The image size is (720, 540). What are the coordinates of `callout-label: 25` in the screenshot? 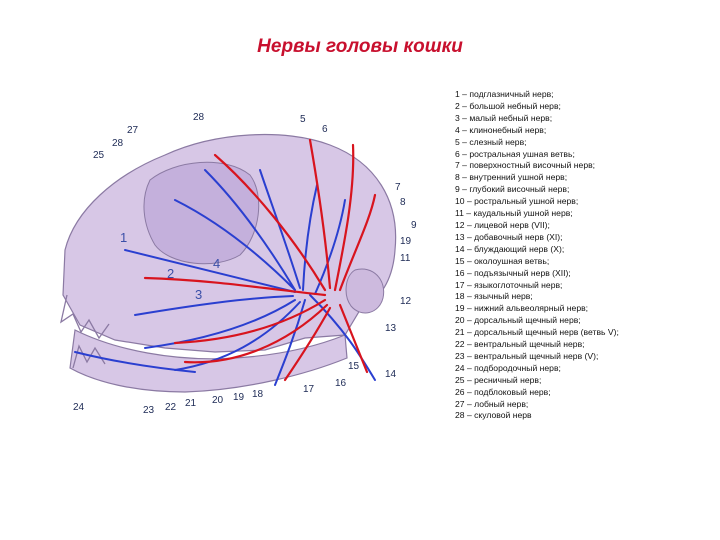 It's located at (99, 155).